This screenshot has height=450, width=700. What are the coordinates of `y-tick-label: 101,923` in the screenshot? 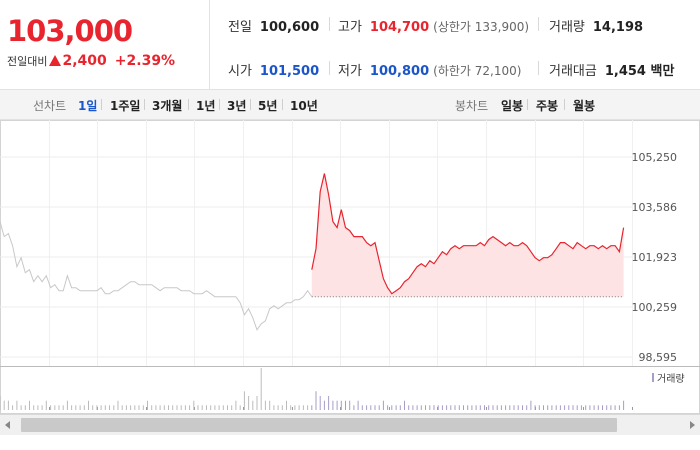 It's located at (655, 257).